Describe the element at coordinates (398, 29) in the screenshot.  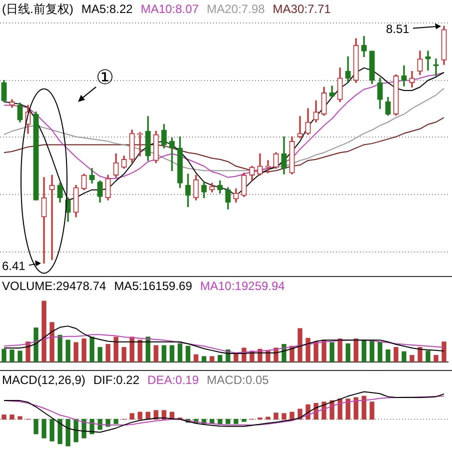
I see `annotation: 8.51` at that location.